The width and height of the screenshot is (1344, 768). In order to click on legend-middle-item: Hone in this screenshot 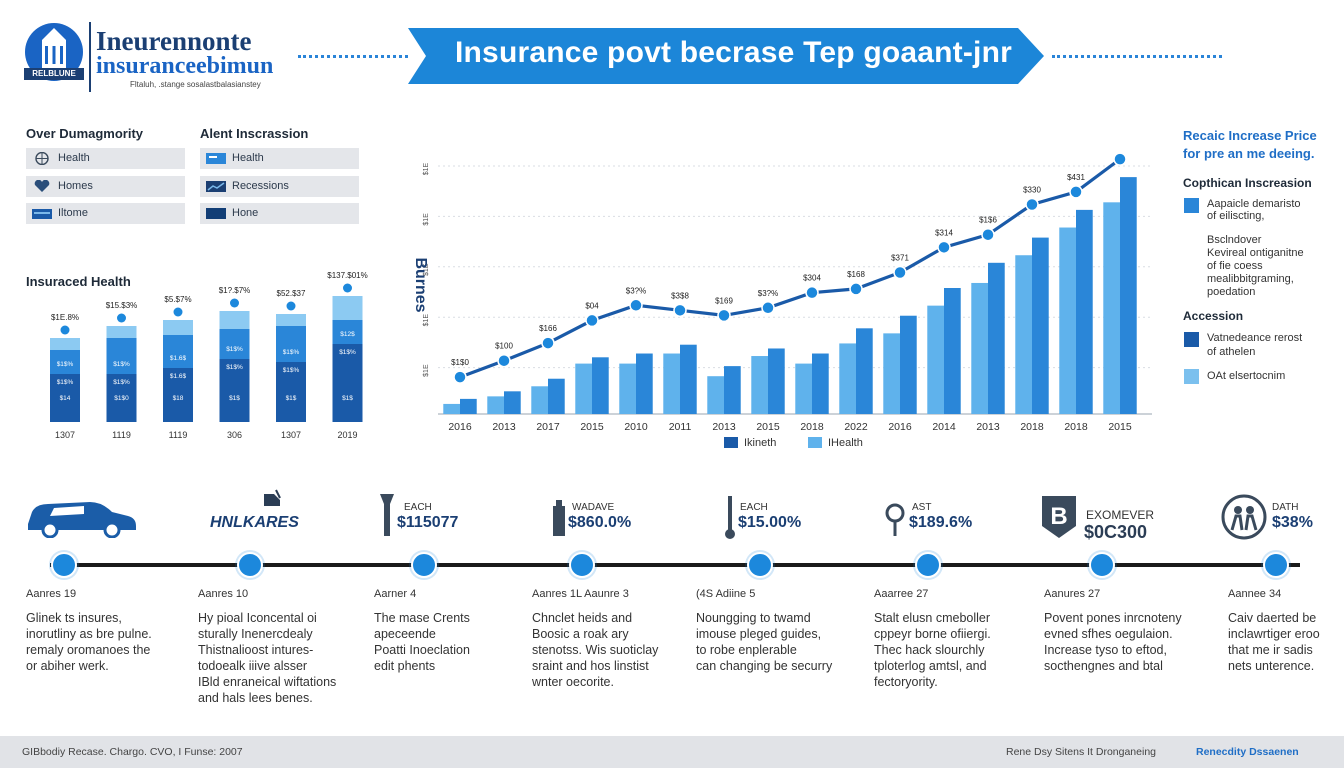, I will do `click(279, 213)`.